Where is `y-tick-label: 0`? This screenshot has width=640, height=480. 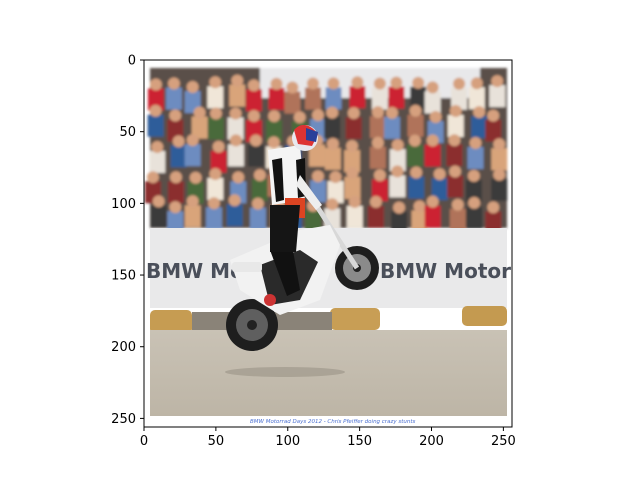 y-tick-label: 0 is located at coordinates (132, 61).